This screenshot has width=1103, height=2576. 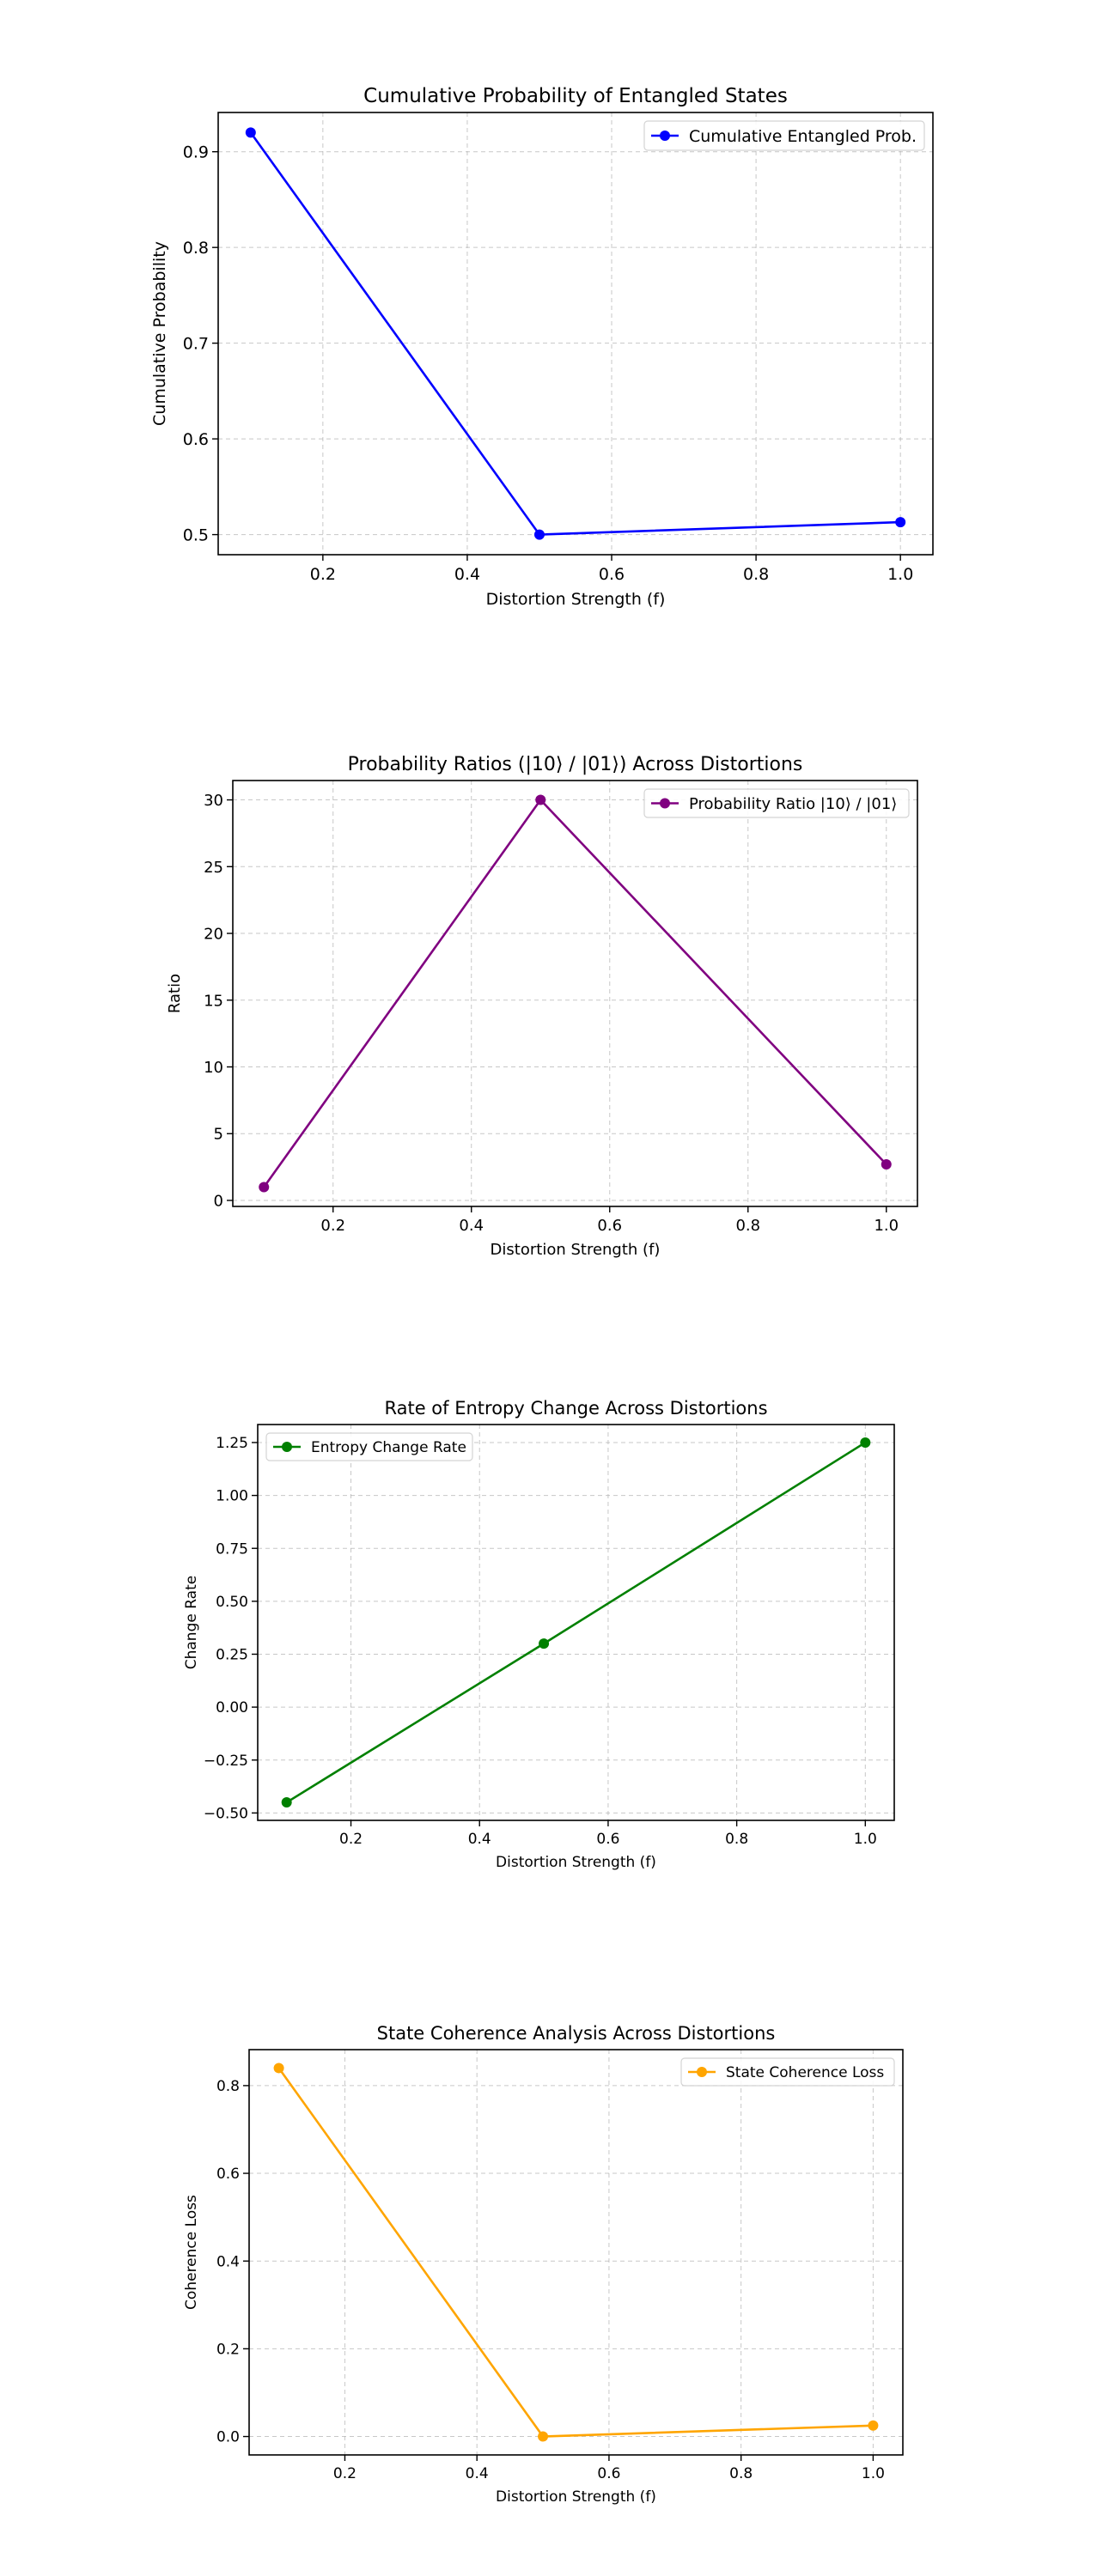 What do you see at coordinates (213, 868) in the screenshot?
I see `y-tick-label: 25` at bounding box center [213, 868].